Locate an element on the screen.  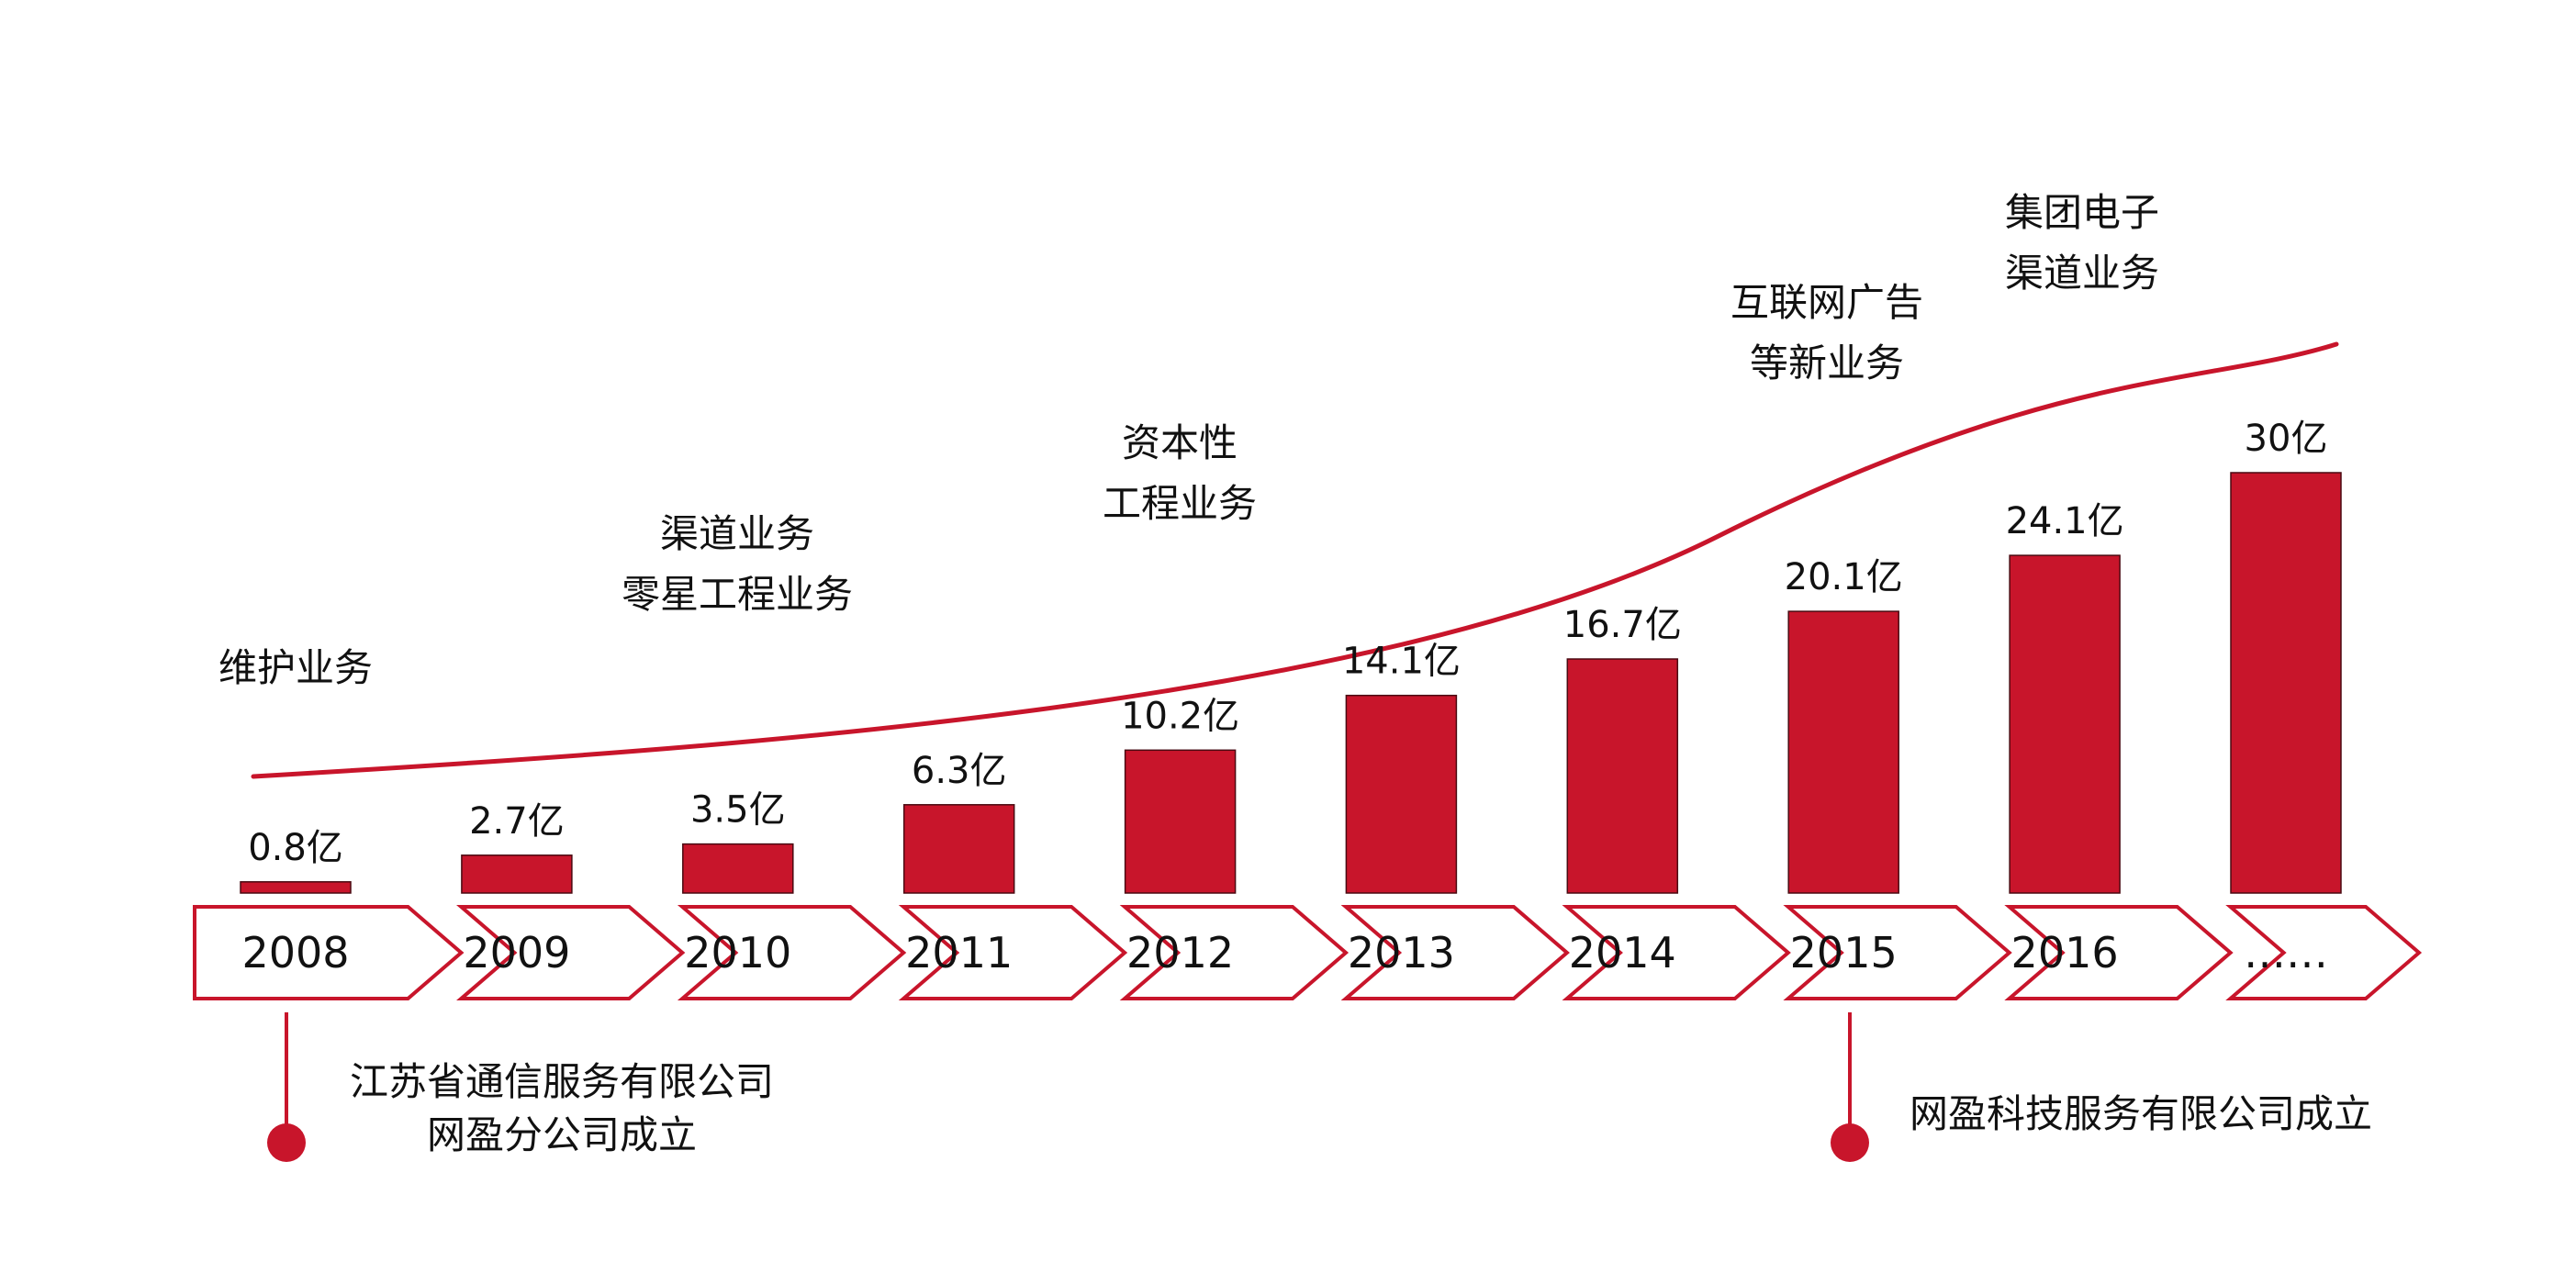
business-annotation-line: 零星工程业务 is located at coordinates (737, 594).